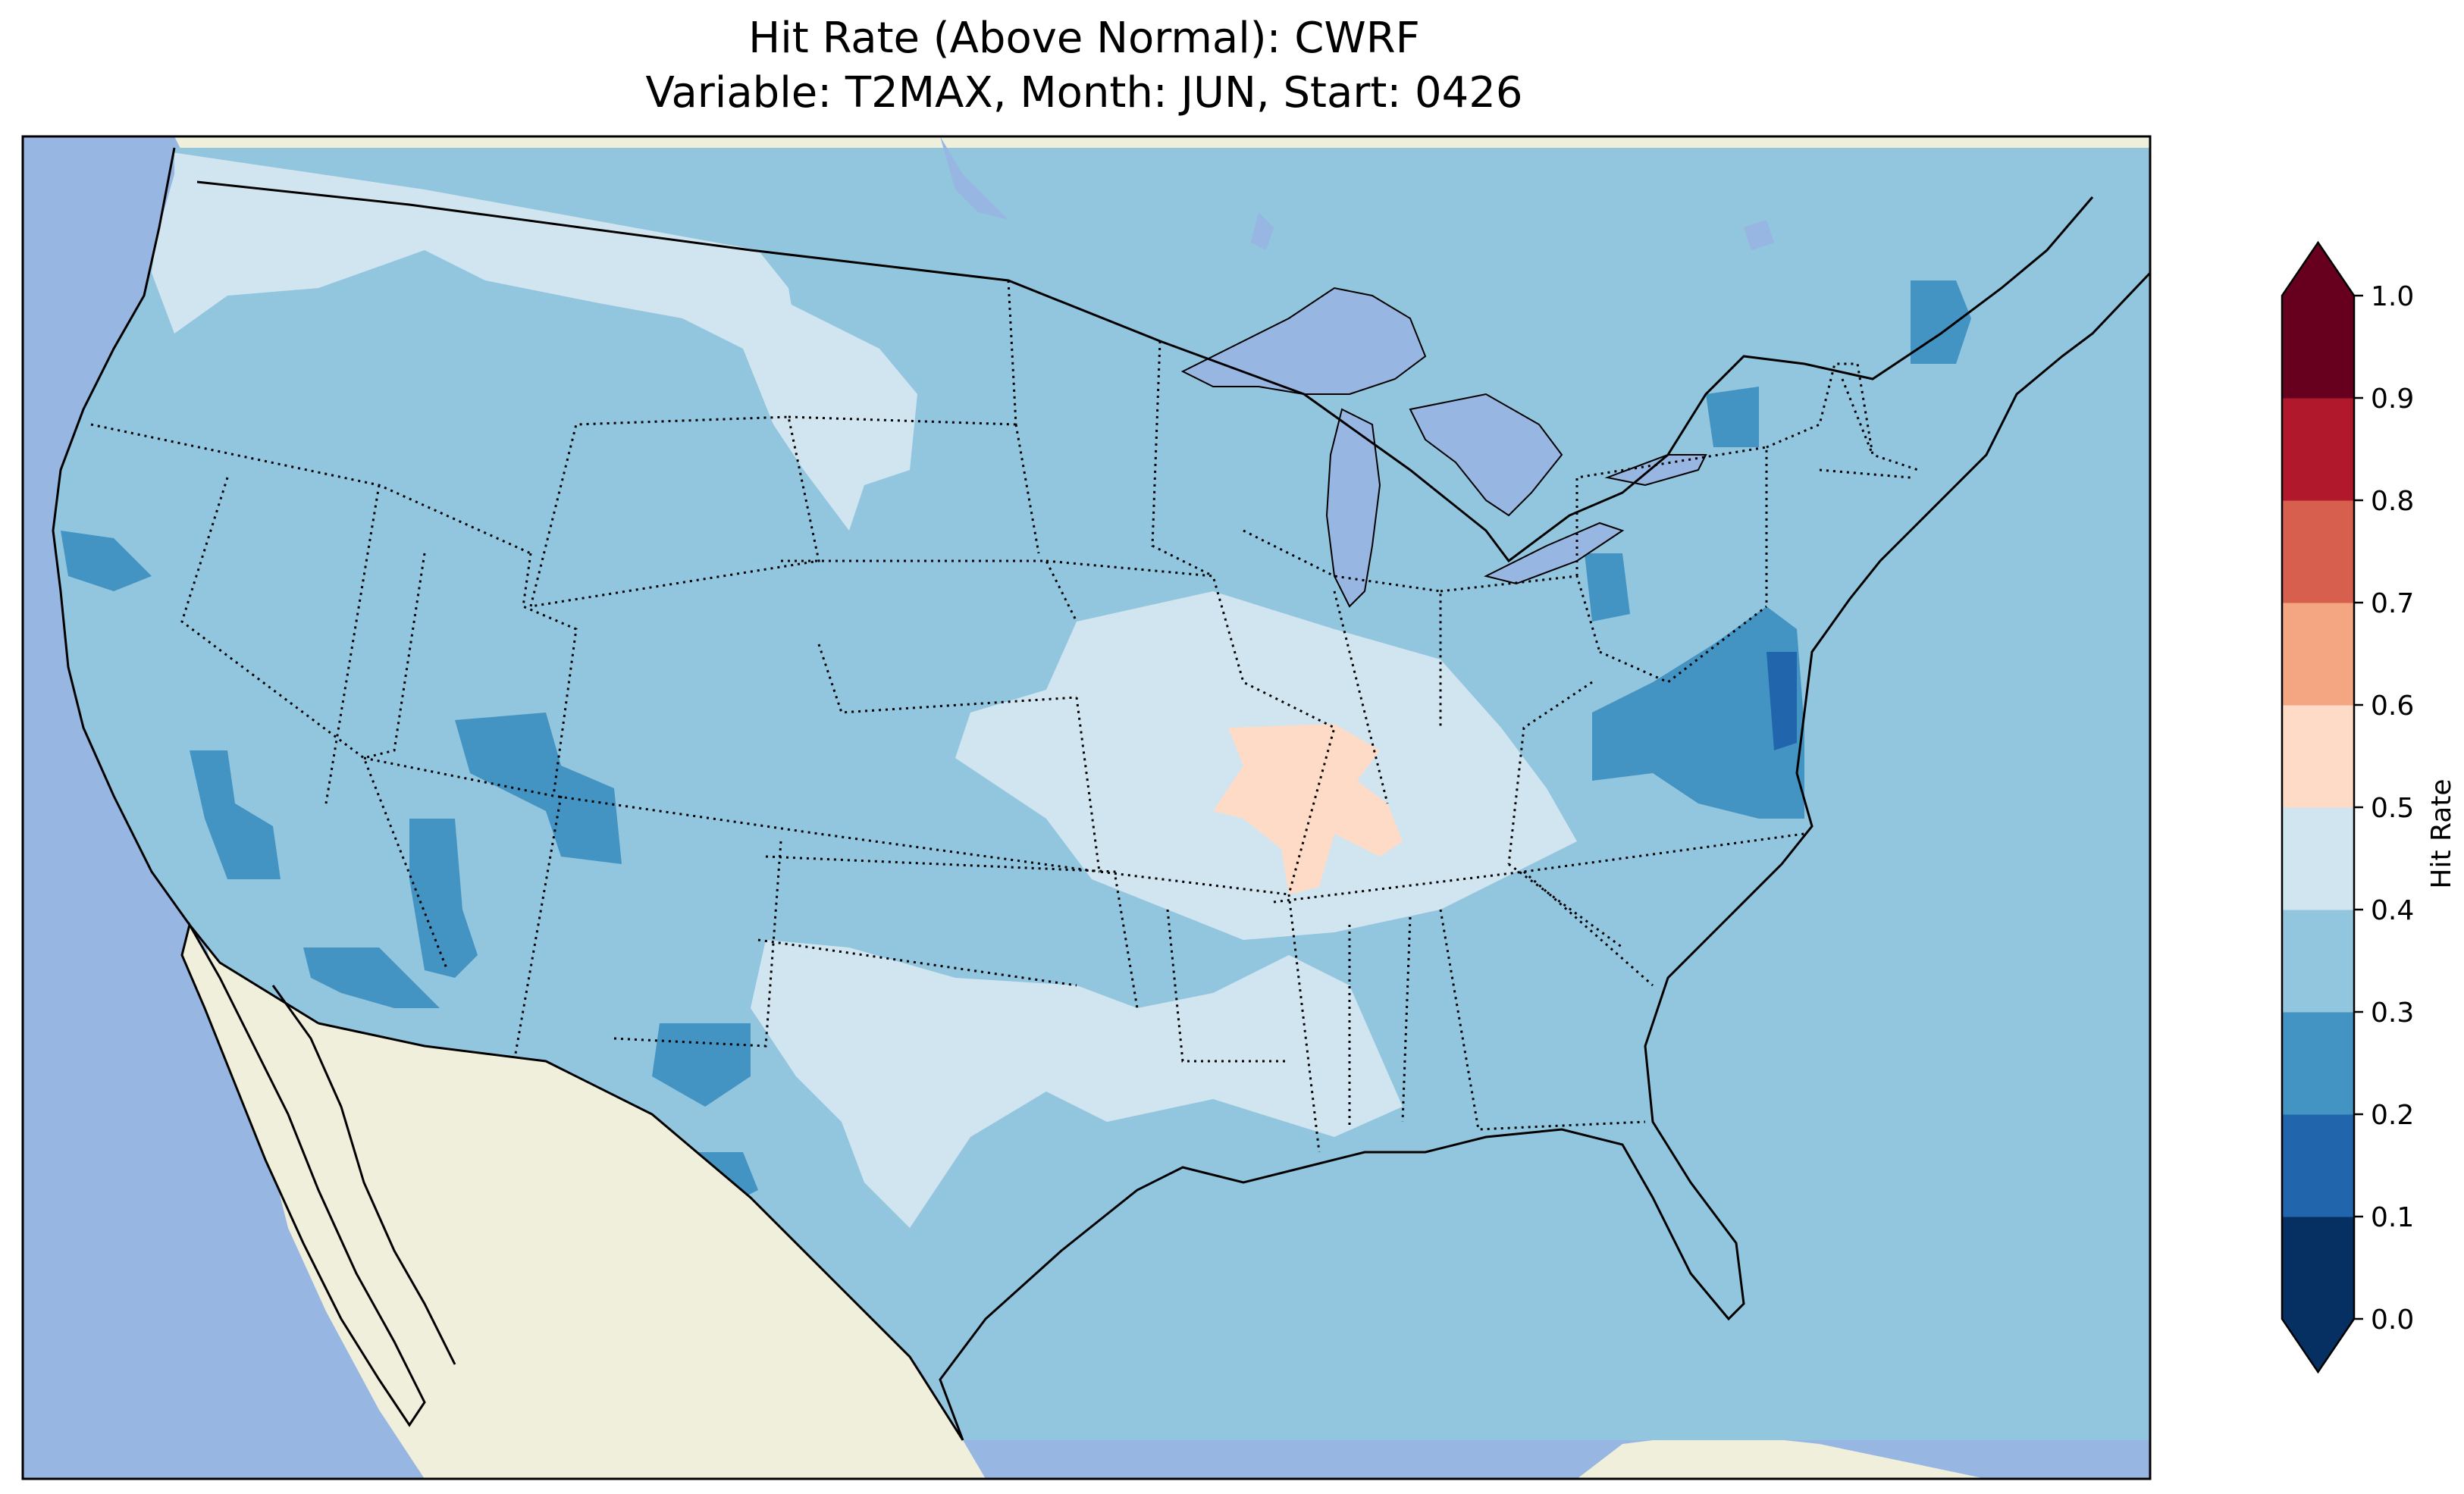 This screenshot has width=2464, height=1494. Describe the element at coordinates (2392, 1115) in the screenshot. I see `colorbar-tick-label: 0.2` at that location.